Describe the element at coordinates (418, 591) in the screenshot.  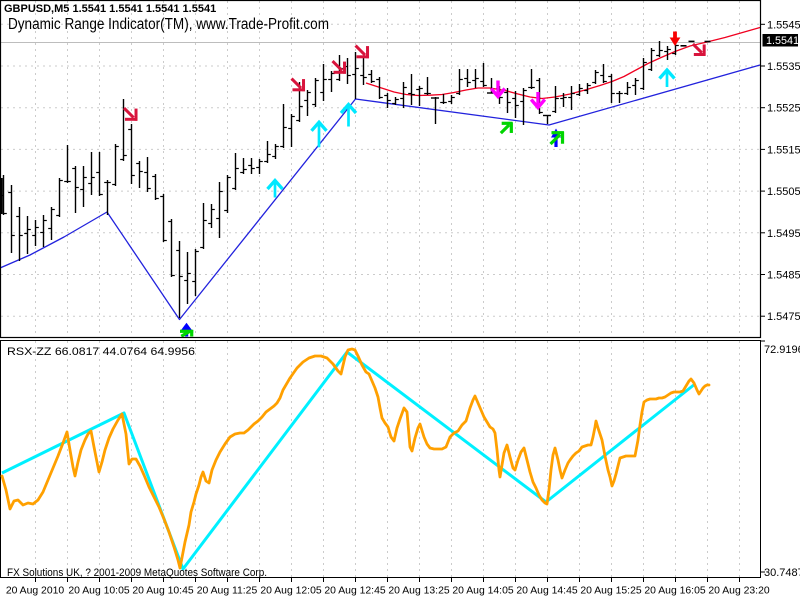
I see `svg-text: 20 Aug 13:25` at that location.